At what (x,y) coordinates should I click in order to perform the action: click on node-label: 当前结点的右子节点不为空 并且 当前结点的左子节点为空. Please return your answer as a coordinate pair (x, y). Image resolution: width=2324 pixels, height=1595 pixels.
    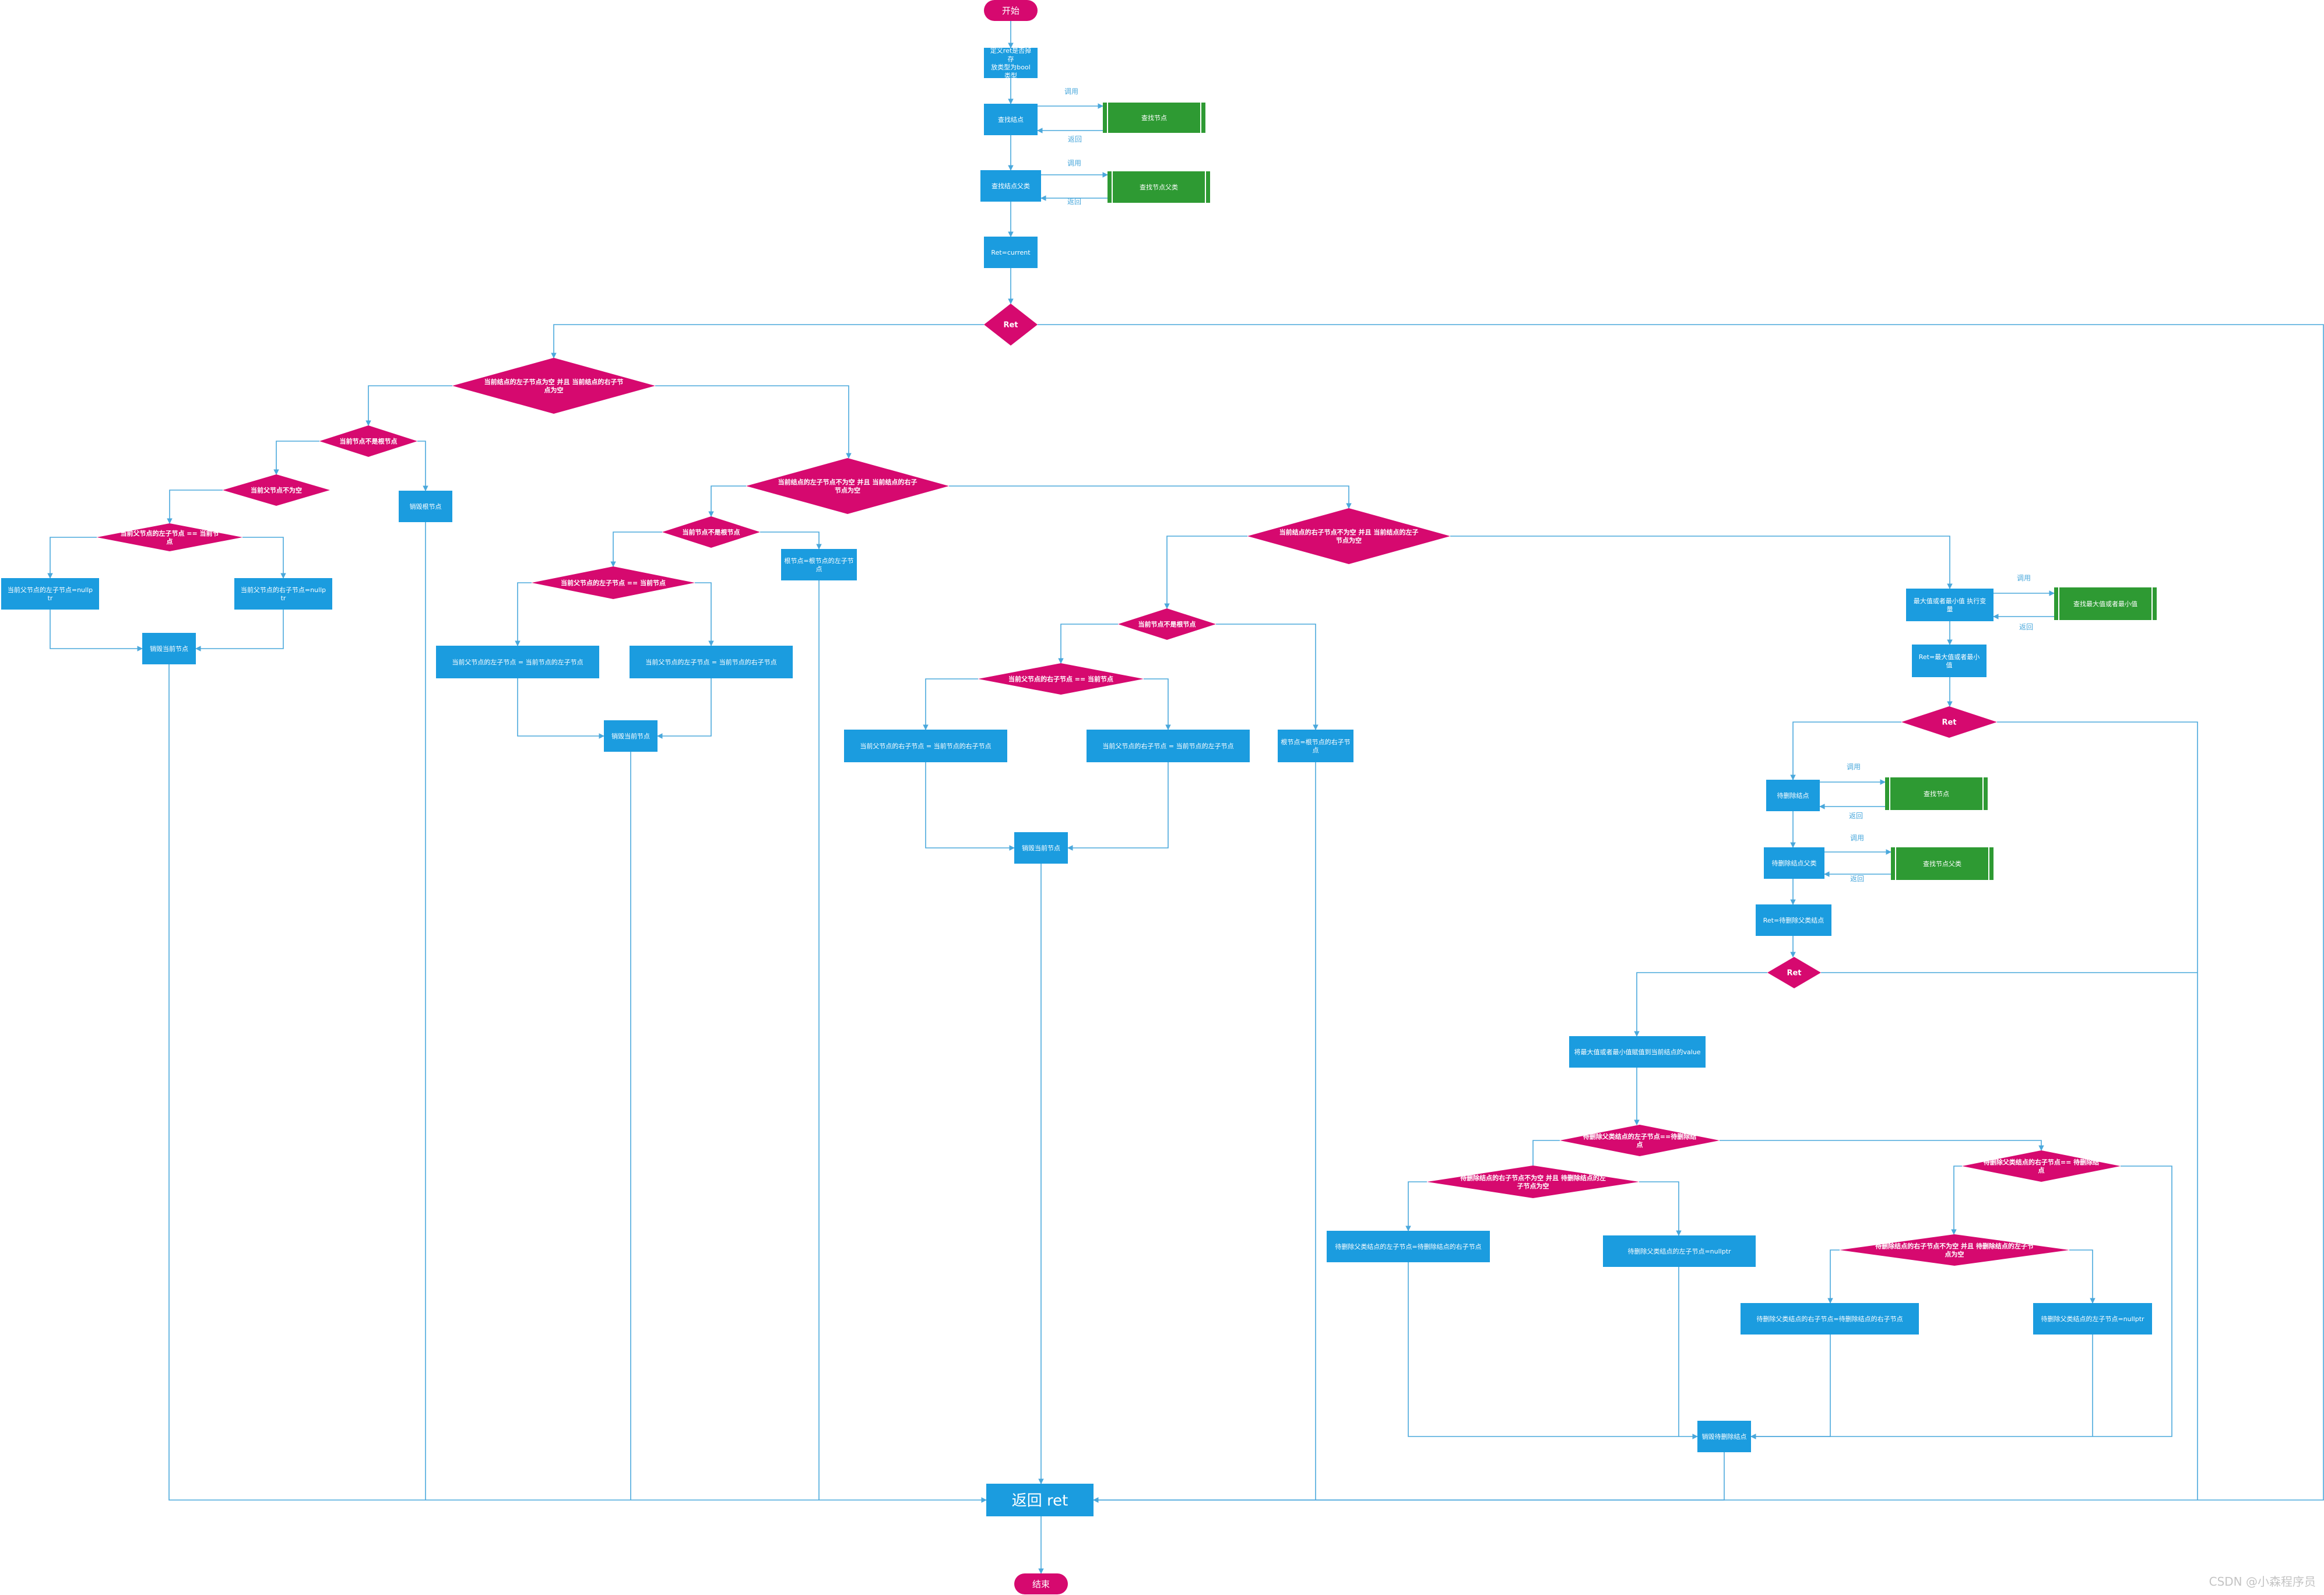
    Looking at the image, I should click on (1349, 536).